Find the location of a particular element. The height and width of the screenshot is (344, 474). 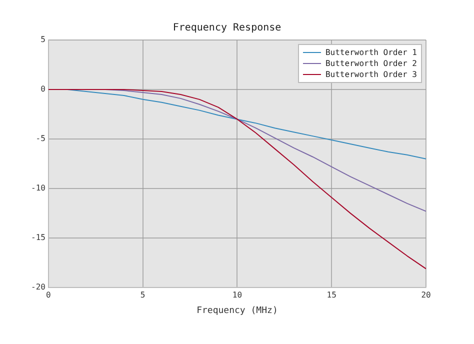

y-tick-label: -20 is located at coordinates (38, 287).